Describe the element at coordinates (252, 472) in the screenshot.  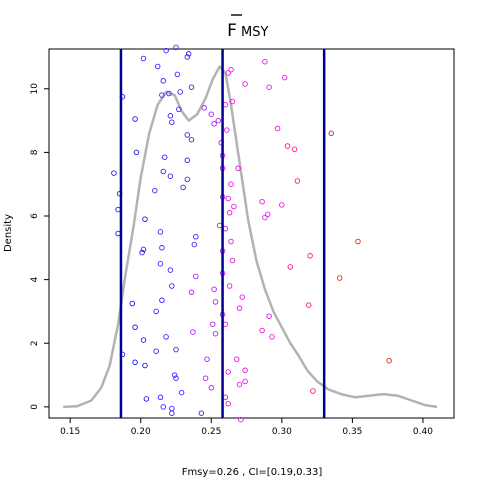
I see `x-axis-title: Fmsy=0.26 , CI=[0.19,0.33]` at that location.